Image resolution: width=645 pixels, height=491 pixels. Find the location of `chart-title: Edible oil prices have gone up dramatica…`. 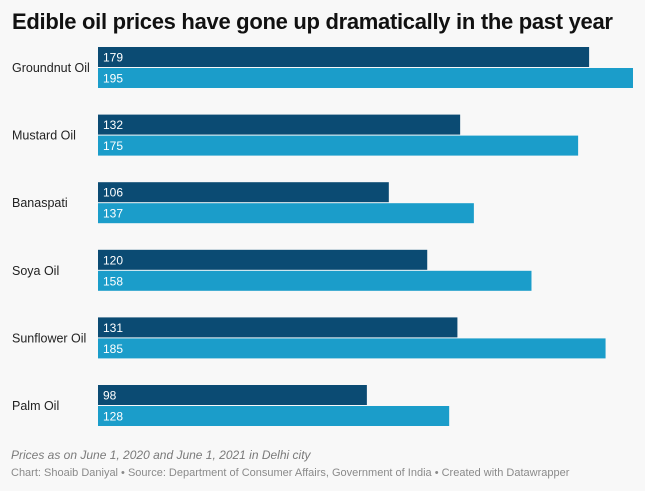

chart-title: Edible oil prices have gone up dramatica… is located at coordinates (312, 21).